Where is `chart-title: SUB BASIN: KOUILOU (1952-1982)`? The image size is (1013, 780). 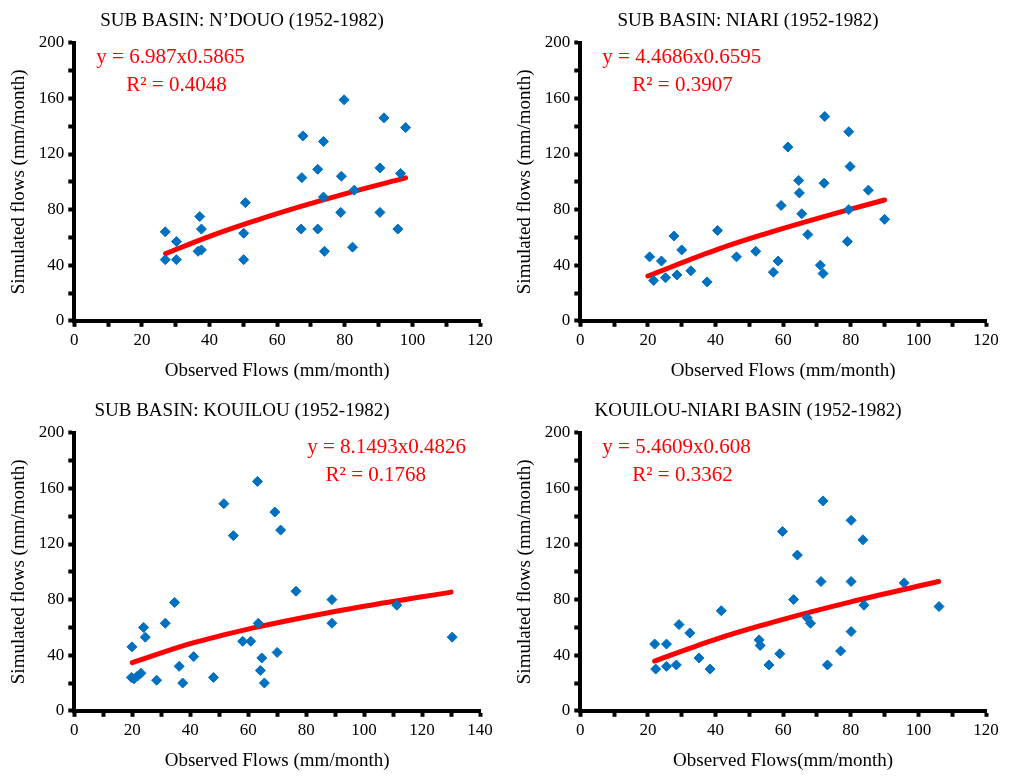
chart-title: SUB BASIN: KOUILOU (1952-1982) is located at coordinates (242, 410).